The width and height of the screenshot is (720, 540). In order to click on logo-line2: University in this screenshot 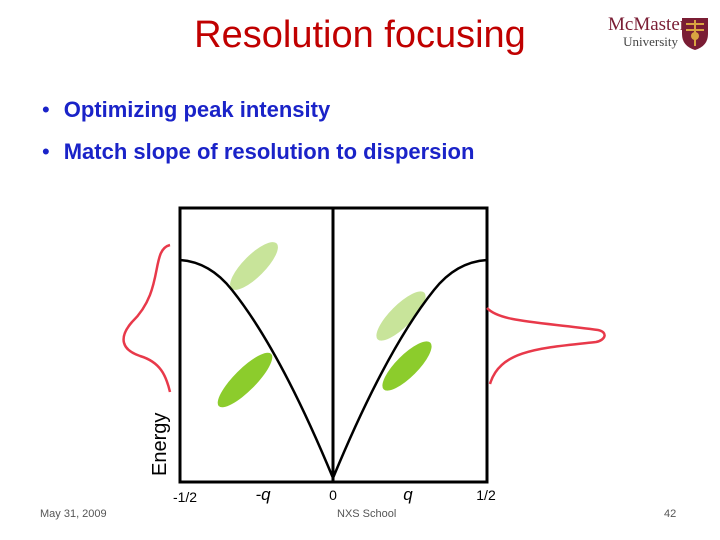, I will do `click(650, 41)`.